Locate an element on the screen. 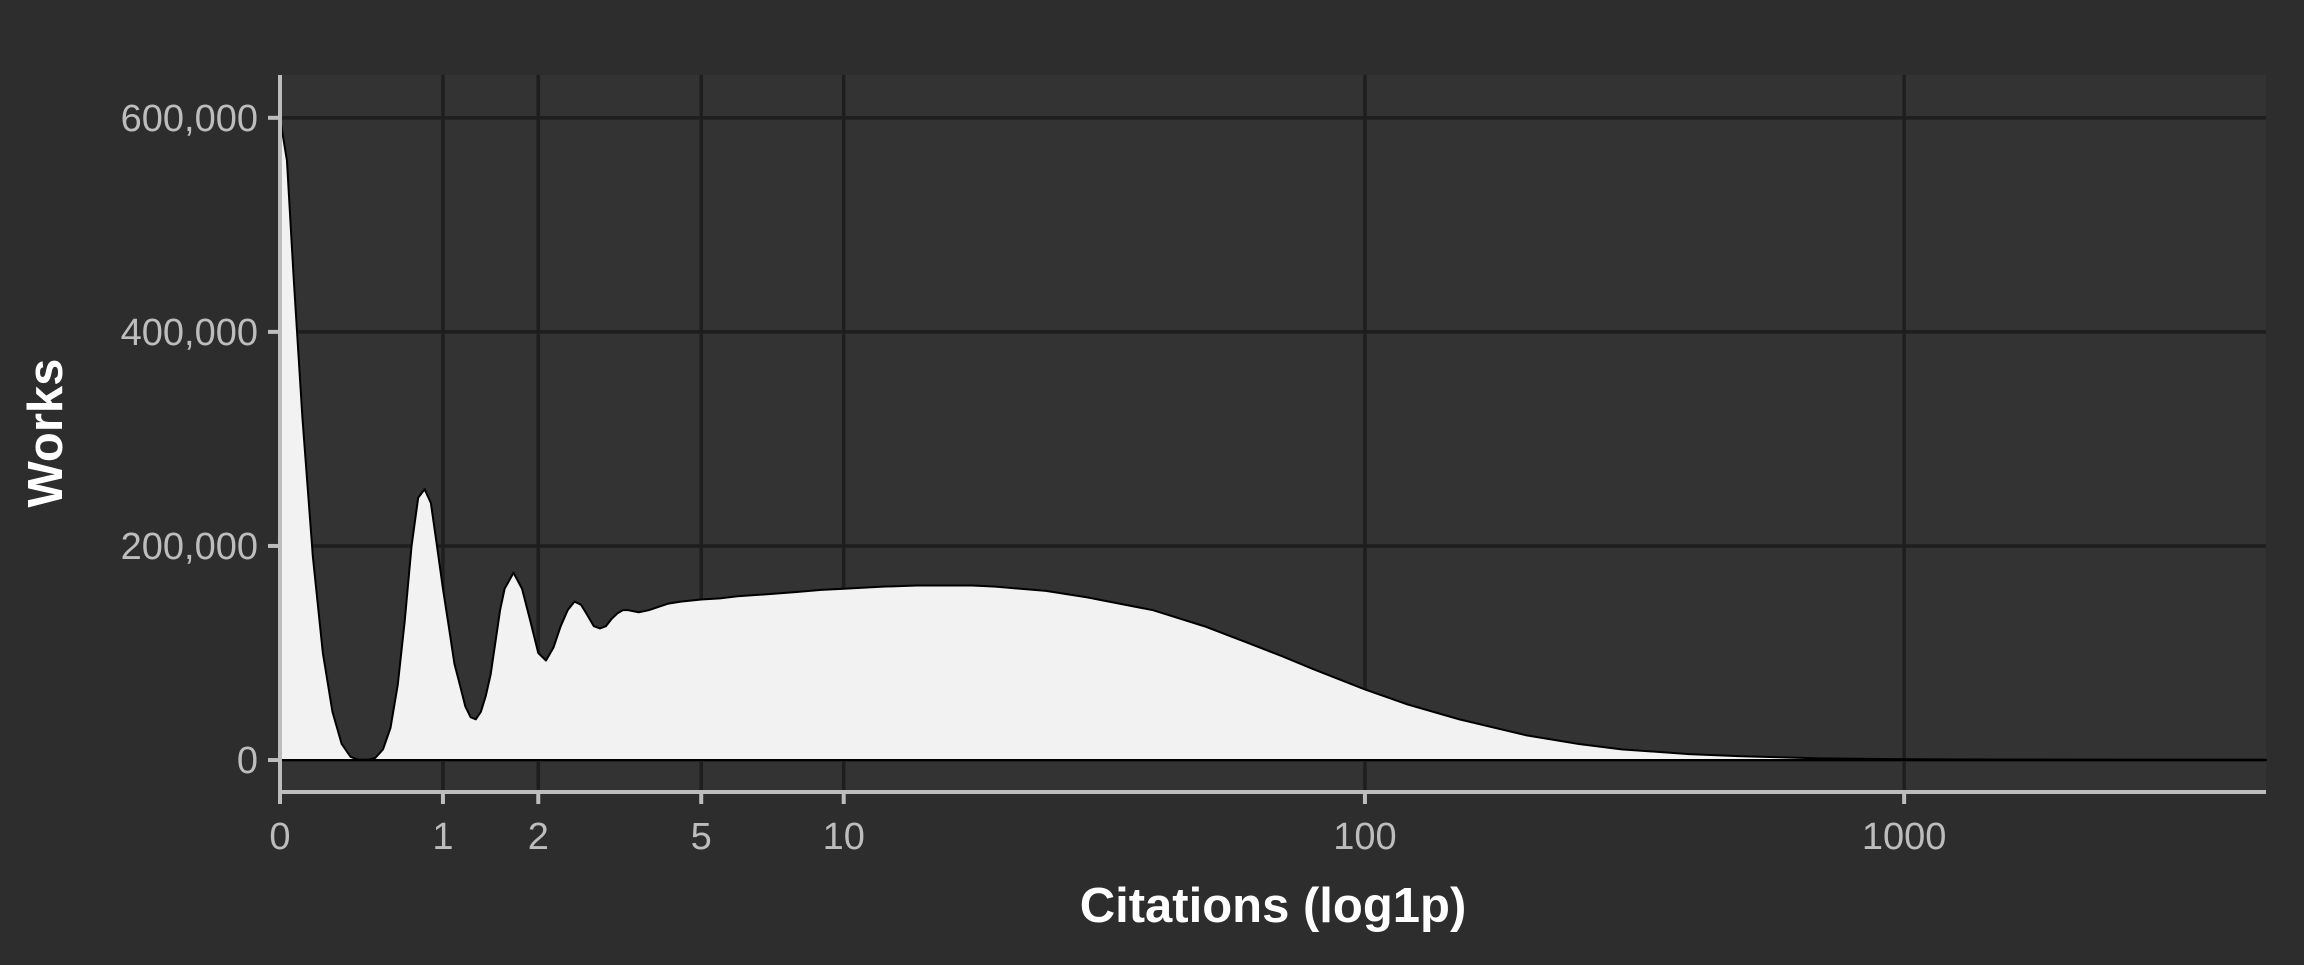 The width and height of the screenshot is (2304, 965). y-axis-title: Works is located at coordinates (46, 433).